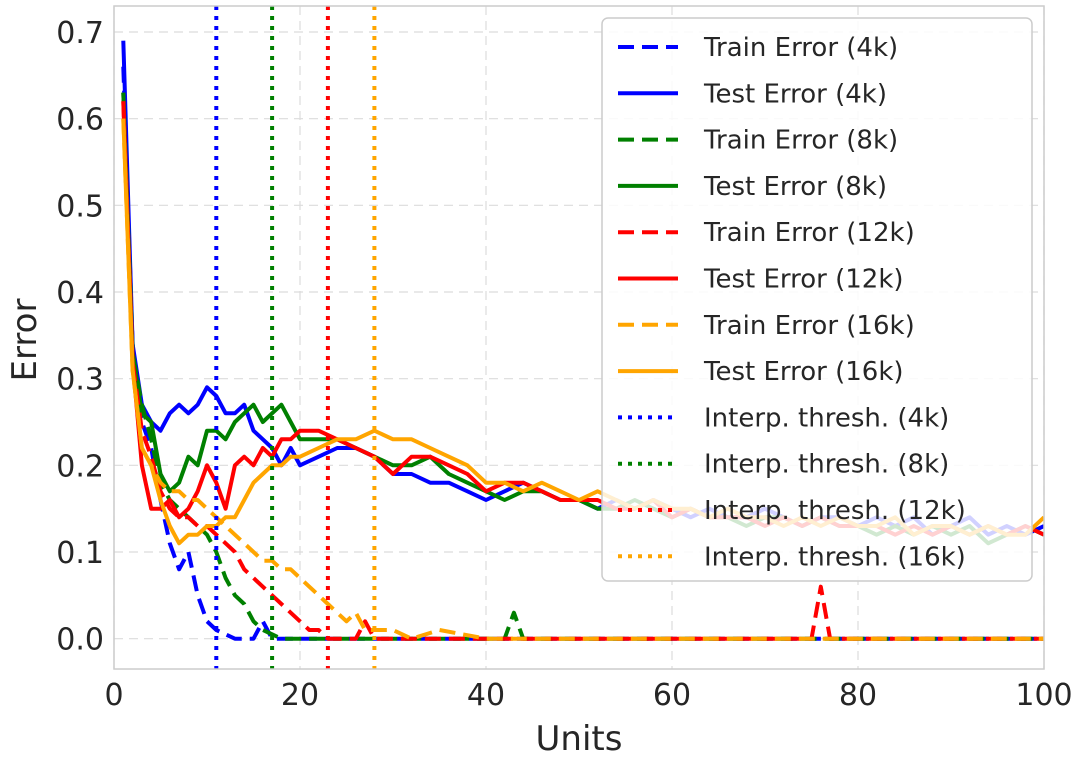  What do you see at coordinates (826, 418) in the screenshot?
I see `legend-entry-label: Interp. thresh. (4k)` at bounding box center [826, 418].